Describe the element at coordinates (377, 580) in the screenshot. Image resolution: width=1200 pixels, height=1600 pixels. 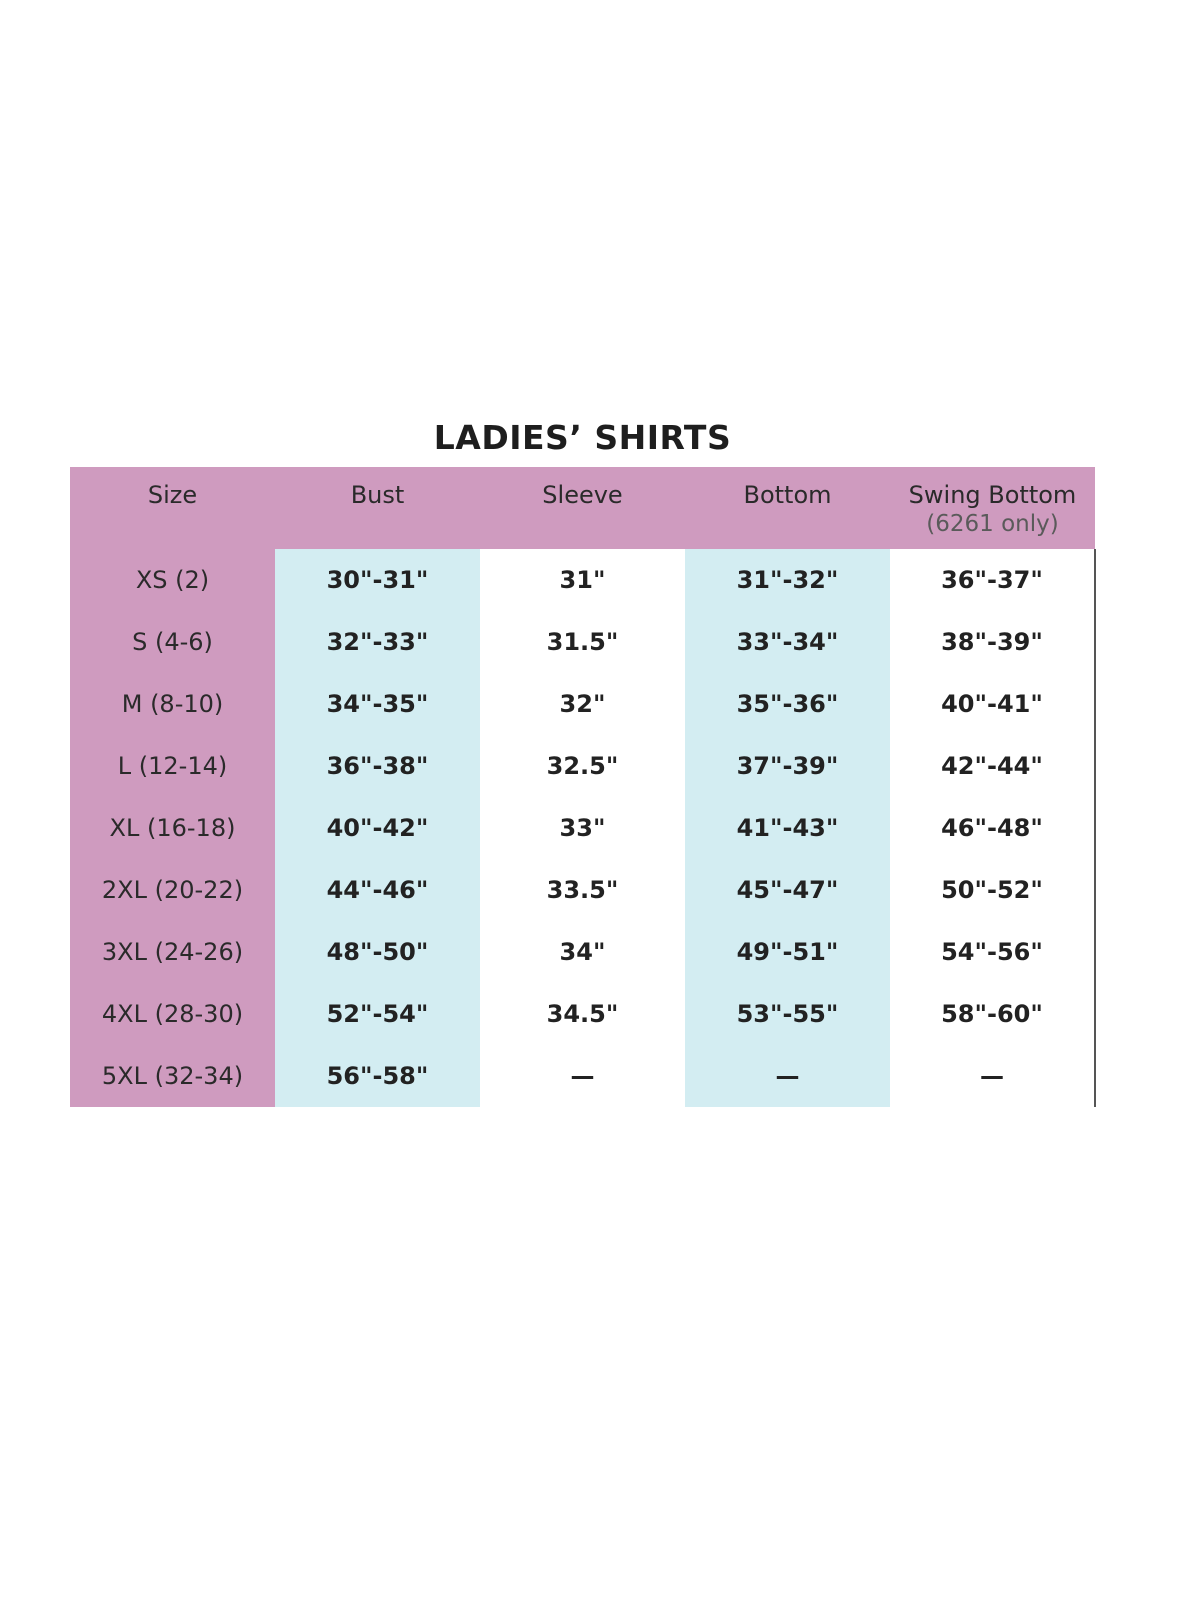
I see `measurement-cell: 30"-31"` at that location.